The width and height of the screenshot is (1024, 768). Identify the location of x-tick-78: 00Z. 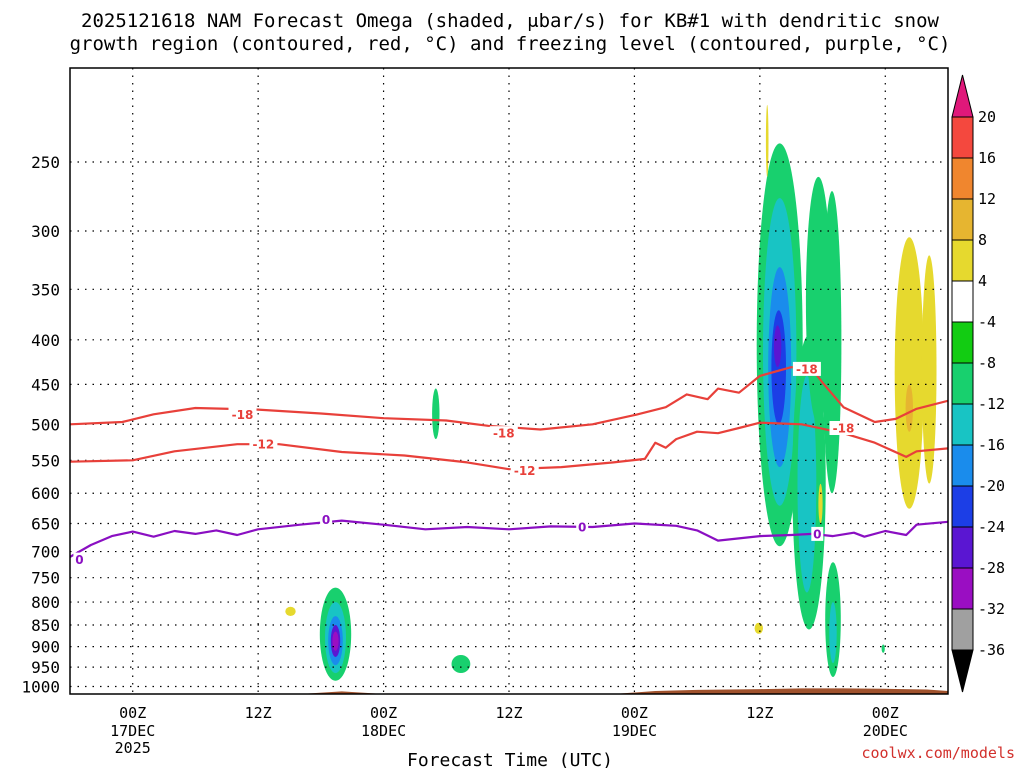
(885, 713).